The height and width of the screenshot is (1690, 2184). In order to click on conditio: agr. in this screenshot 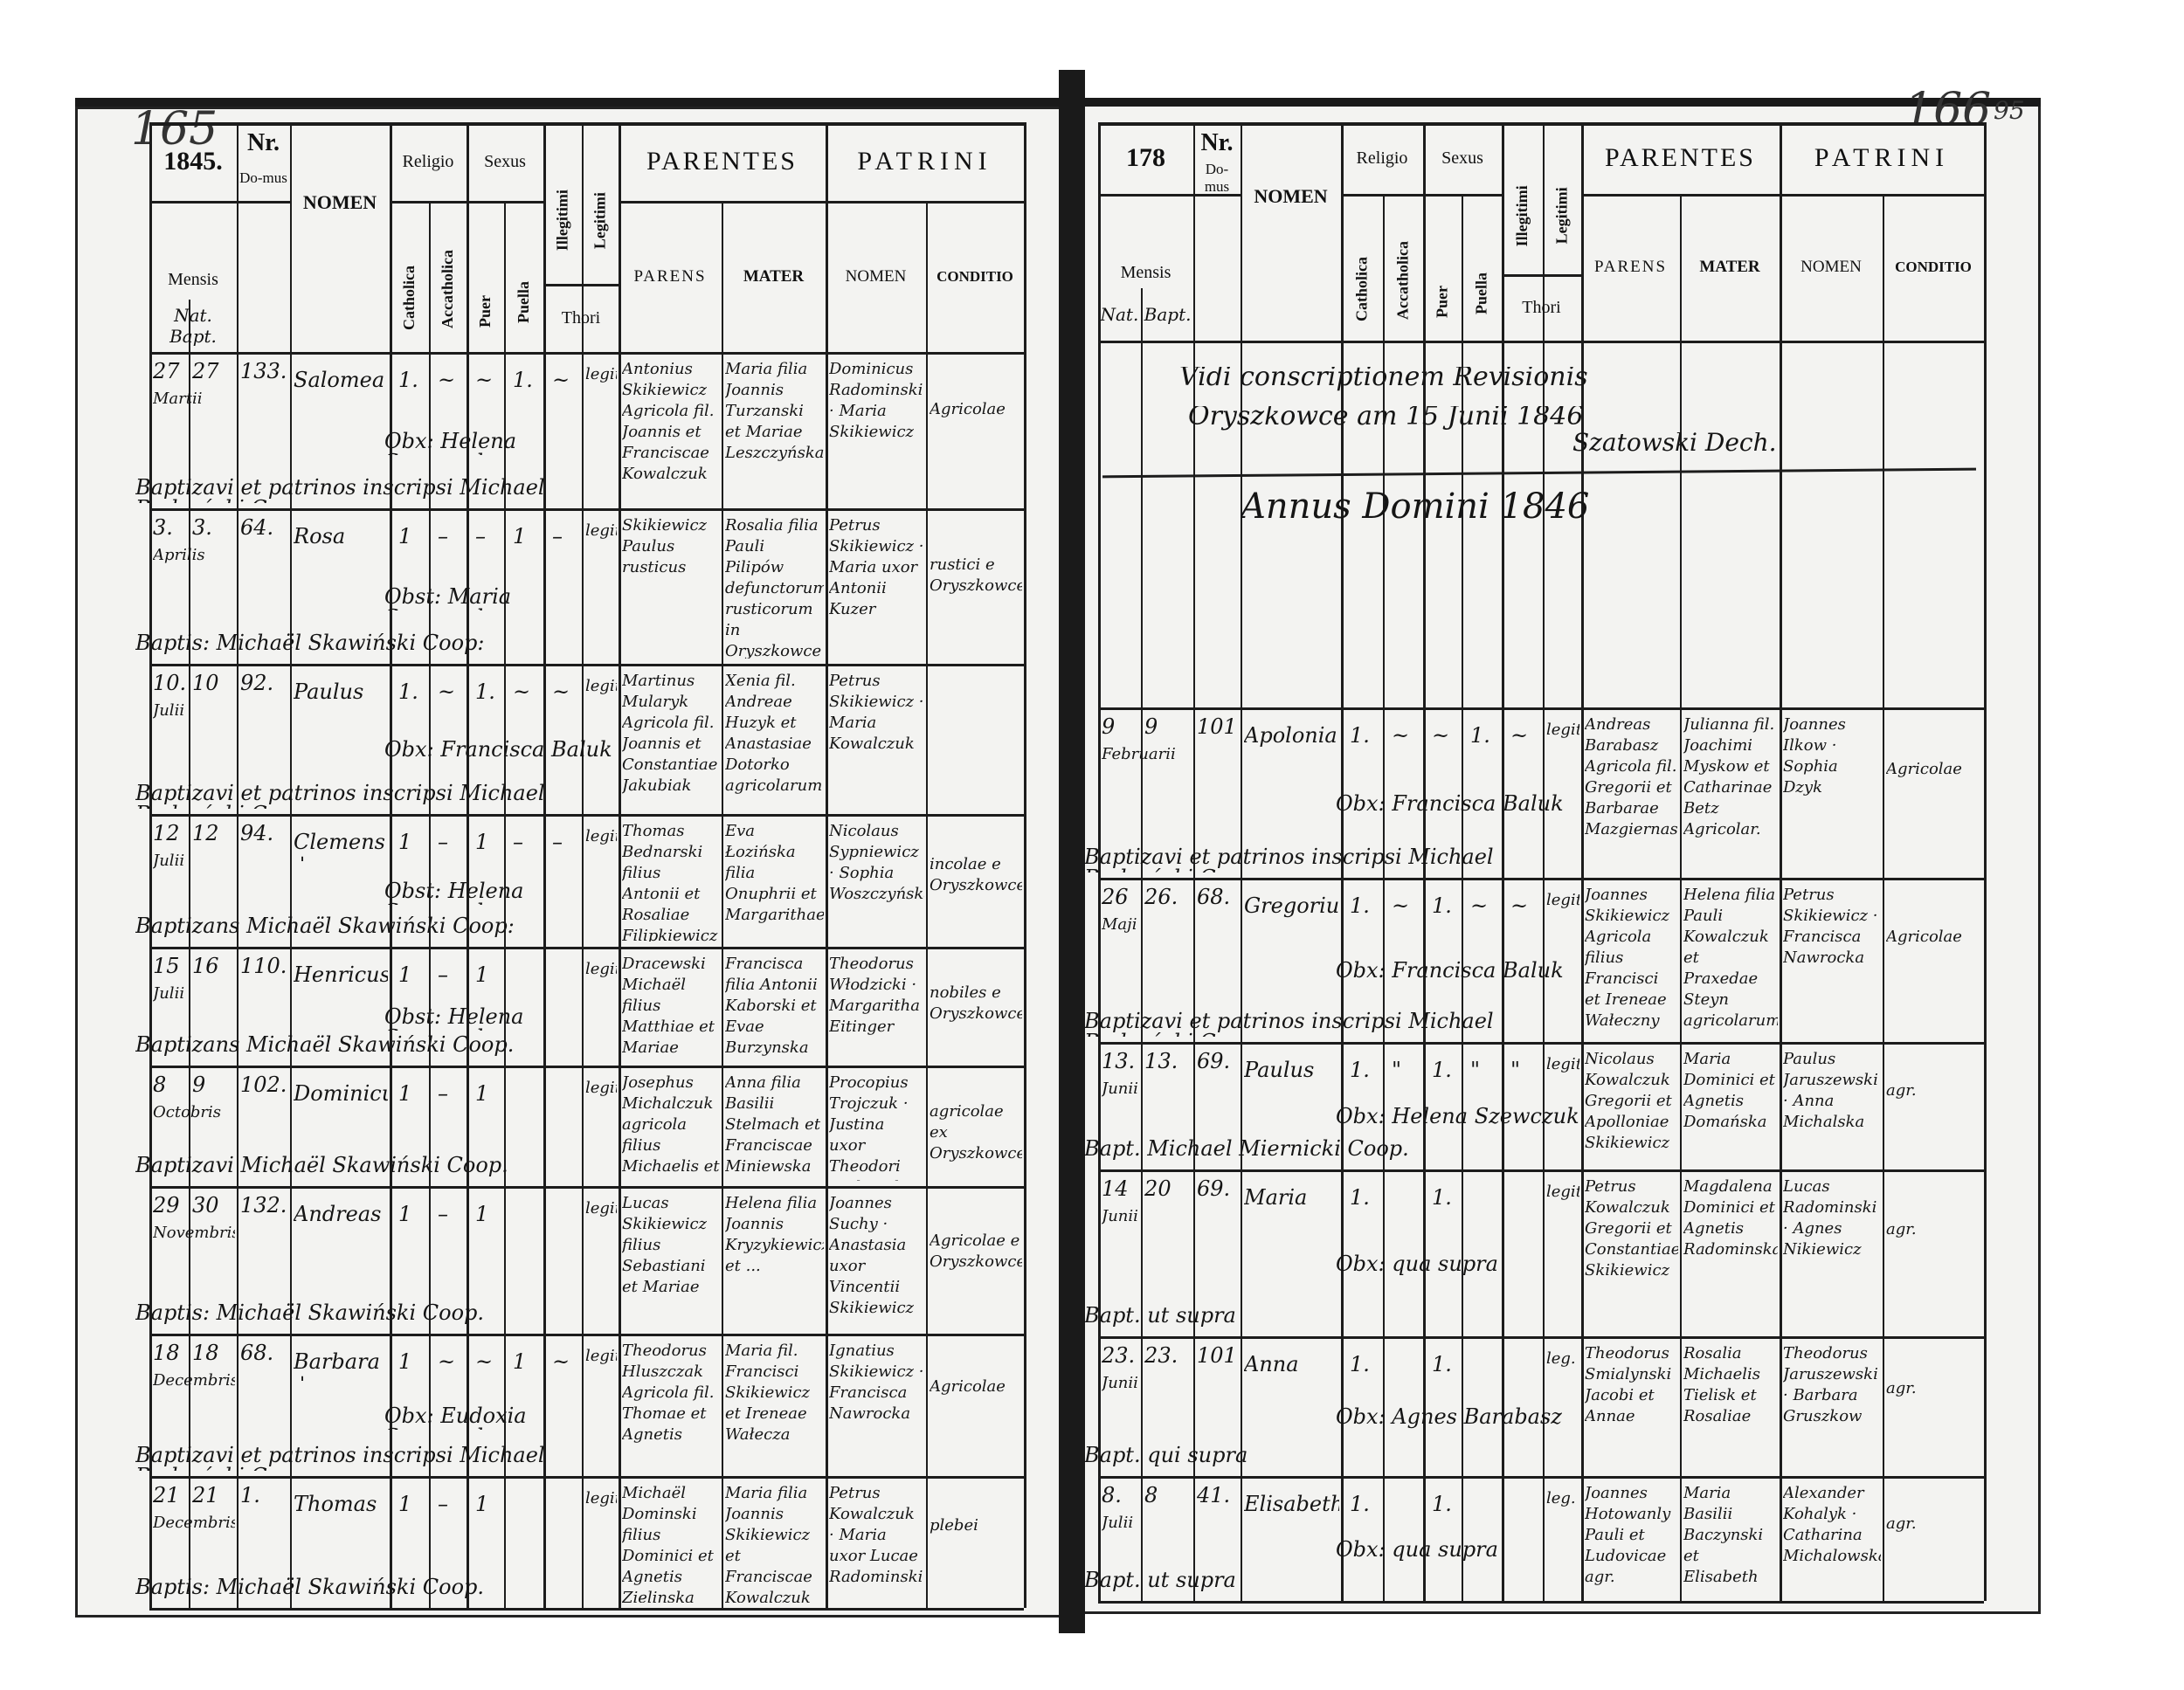, I will do `click(1901, 1090)`.